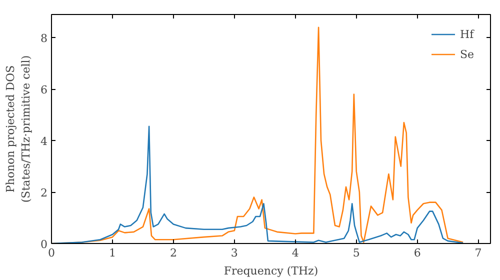 The image size is (500, 280). What do you see at coordinates (44, 244) in the screenshot?
I see `y-tick-label: 0` at bounding box center [44, 244].